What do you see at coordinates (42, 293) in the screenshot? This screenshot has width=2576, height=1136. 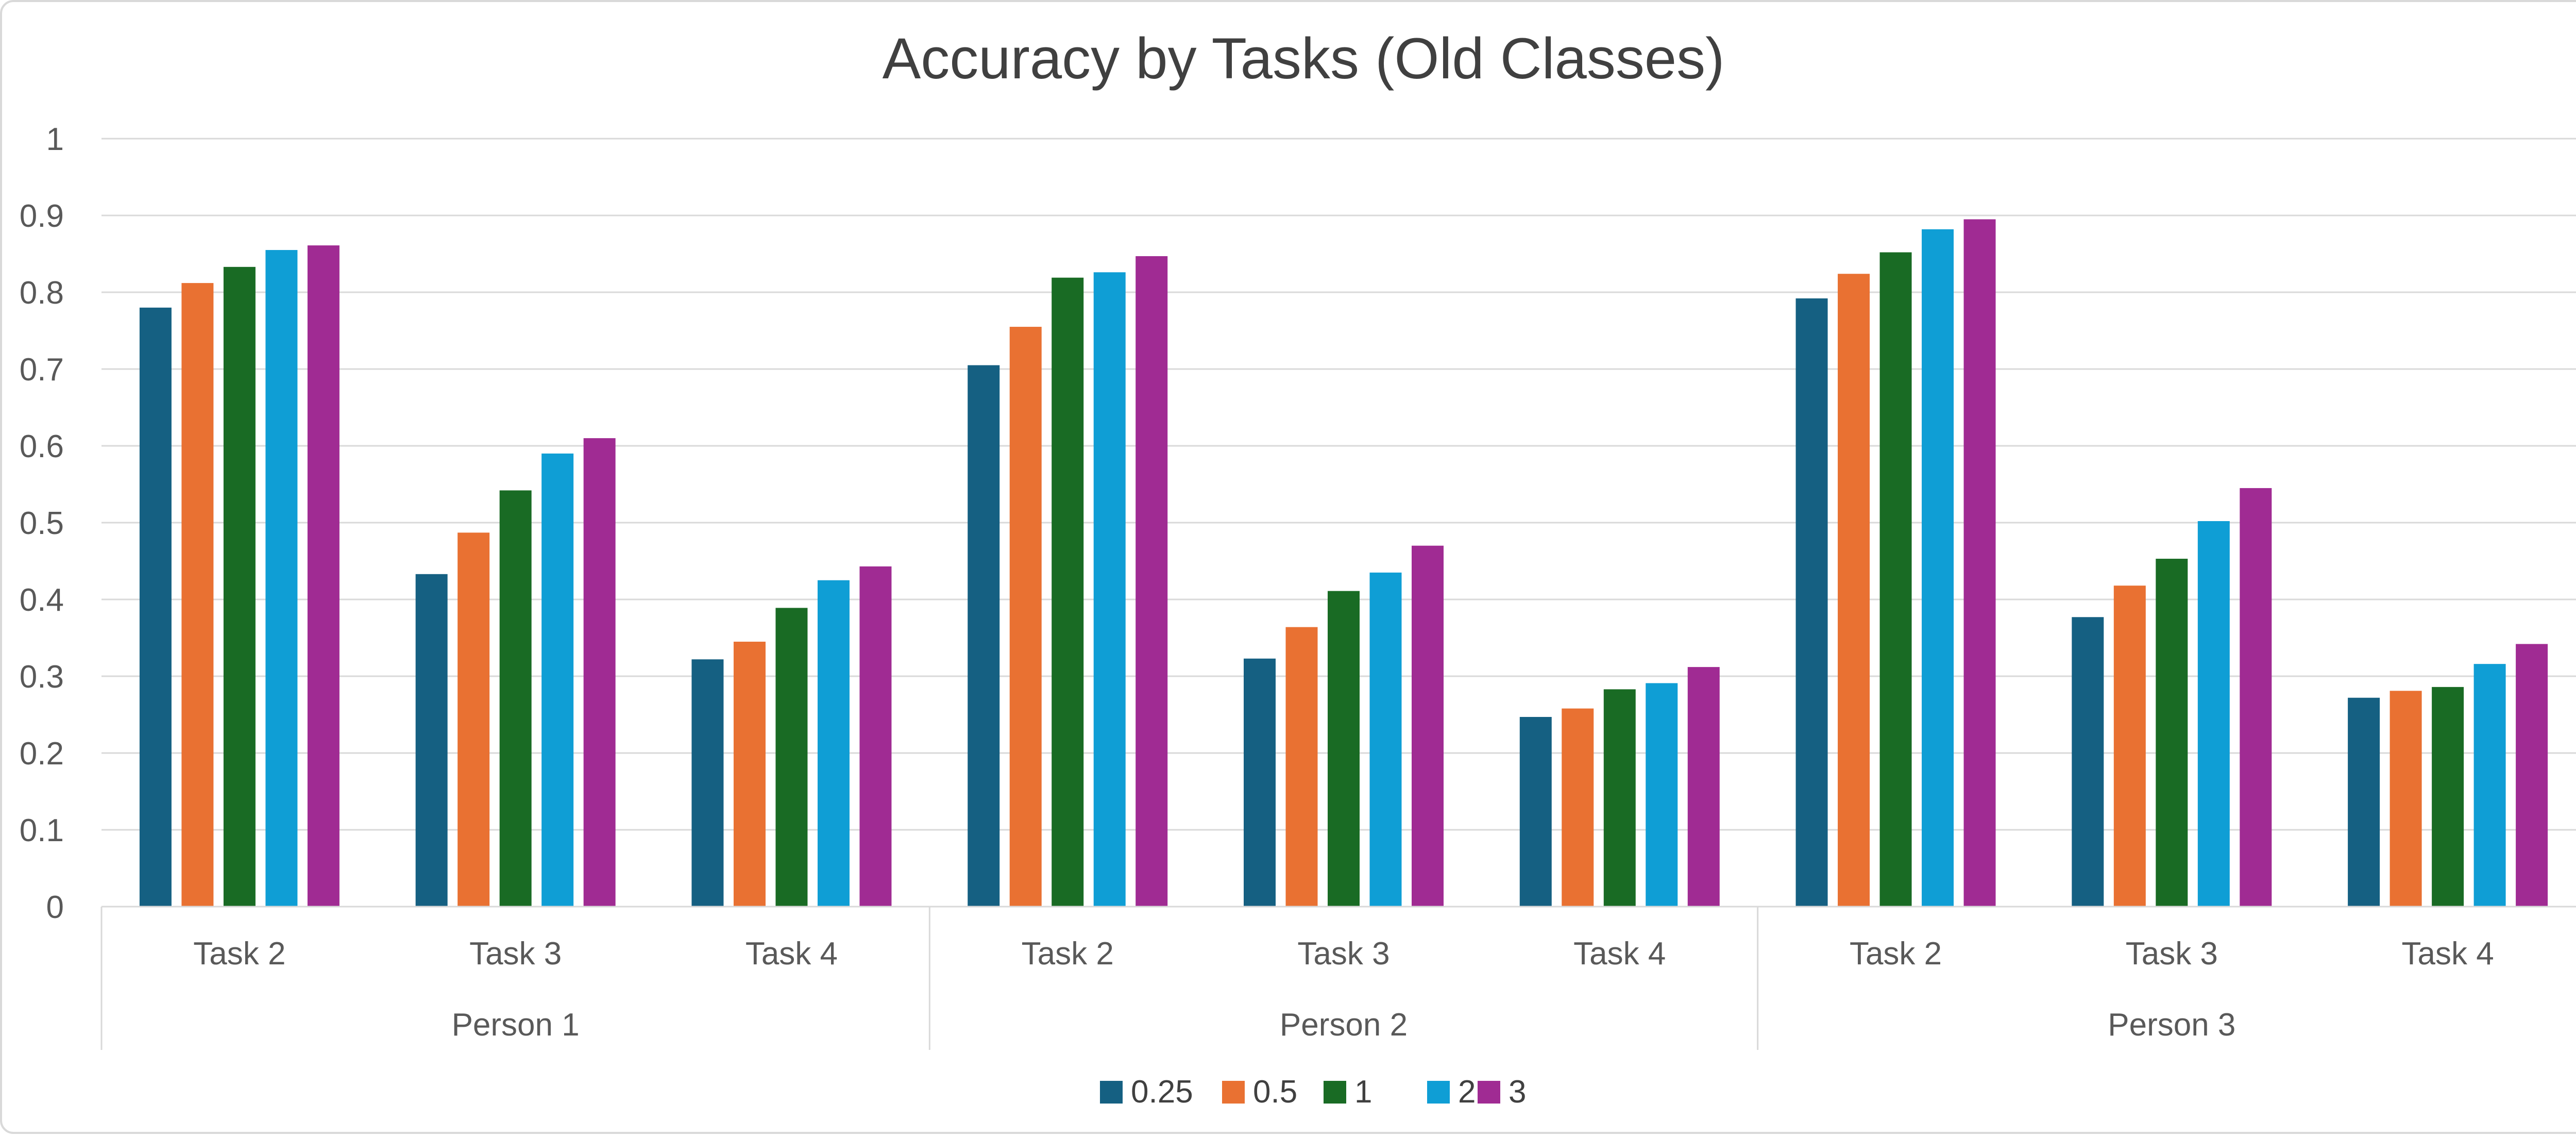 I see `y-tick-label: 0.8` at bounding box center [42, 293].